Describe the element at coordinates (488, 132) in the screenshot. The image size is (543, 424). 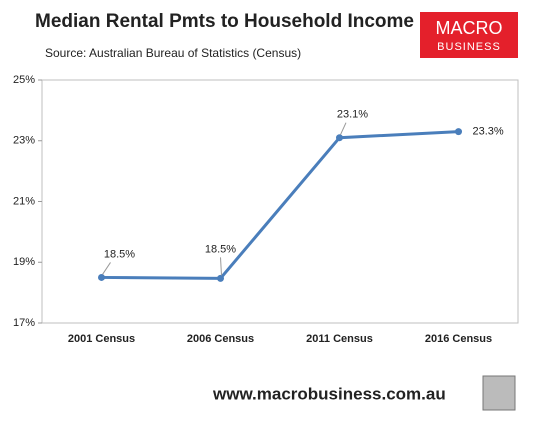
I see `data-label: 23.3%` at that location.